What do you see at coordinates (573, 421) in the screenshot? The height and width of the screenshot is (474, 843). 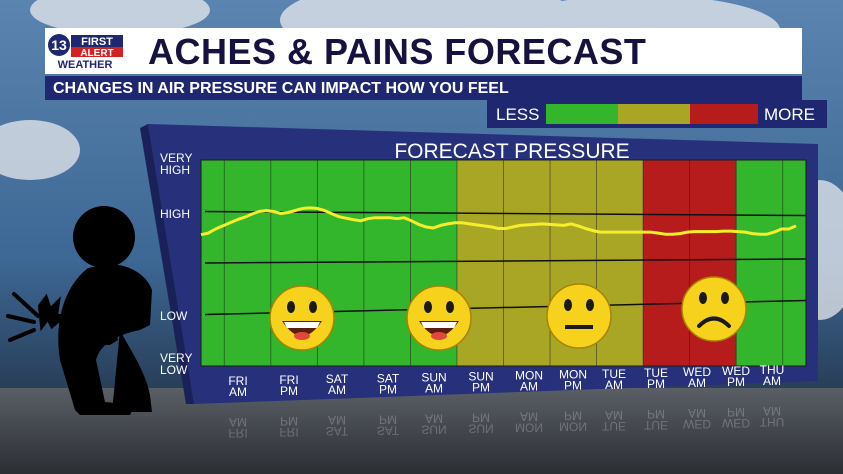 I see `x-tick-label-reflection: MONPM` at bounding box center [573, 421].